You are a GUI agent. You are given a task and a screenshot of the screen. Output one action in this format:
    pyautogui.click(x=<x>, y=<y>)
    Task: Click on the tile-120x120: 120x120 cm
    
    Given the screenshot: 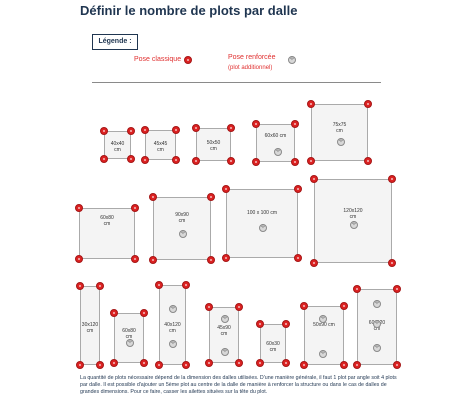 What is the action you would take?
    pyautogui.click(x=353, y=221)
    